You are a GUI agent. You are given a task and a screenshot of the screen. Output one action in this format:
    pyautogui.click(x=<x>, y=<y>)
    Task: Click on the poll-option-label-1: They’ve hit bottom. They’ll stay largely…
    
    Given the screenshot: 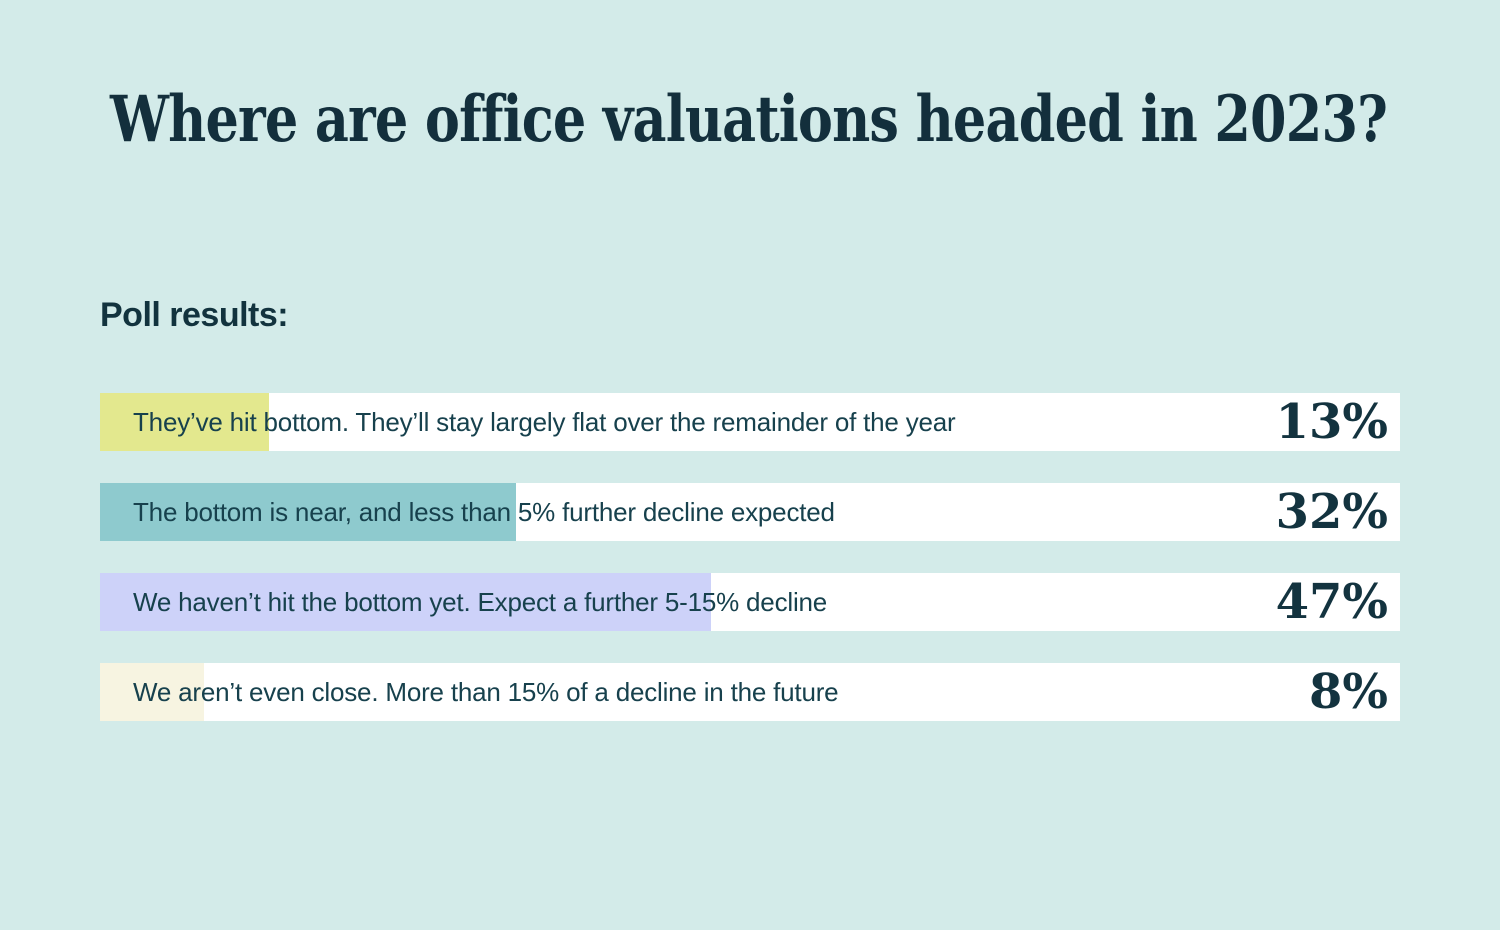 What is the action you would take?
    pyautogui.click(x=544, y=421)
    